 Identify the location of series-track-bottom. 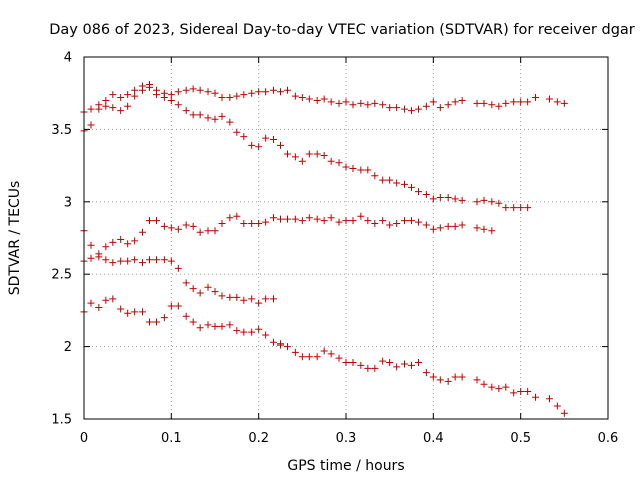
(182, 322).